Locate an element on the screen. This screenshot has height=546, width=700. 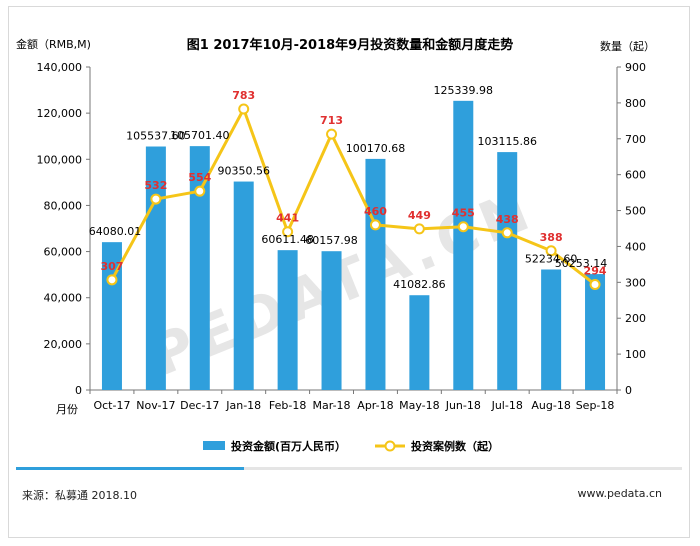
x-tick-label: Nov-17 is located at coordinates (155, 405).